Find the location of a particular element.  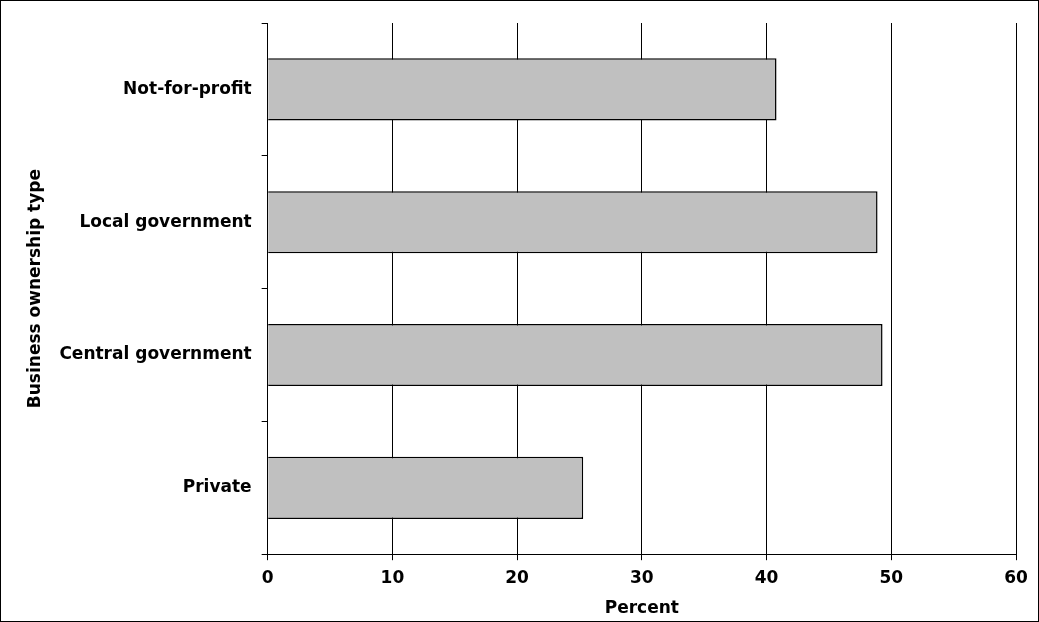

y-tick-label: Local government is located at coordinates (165, 220).